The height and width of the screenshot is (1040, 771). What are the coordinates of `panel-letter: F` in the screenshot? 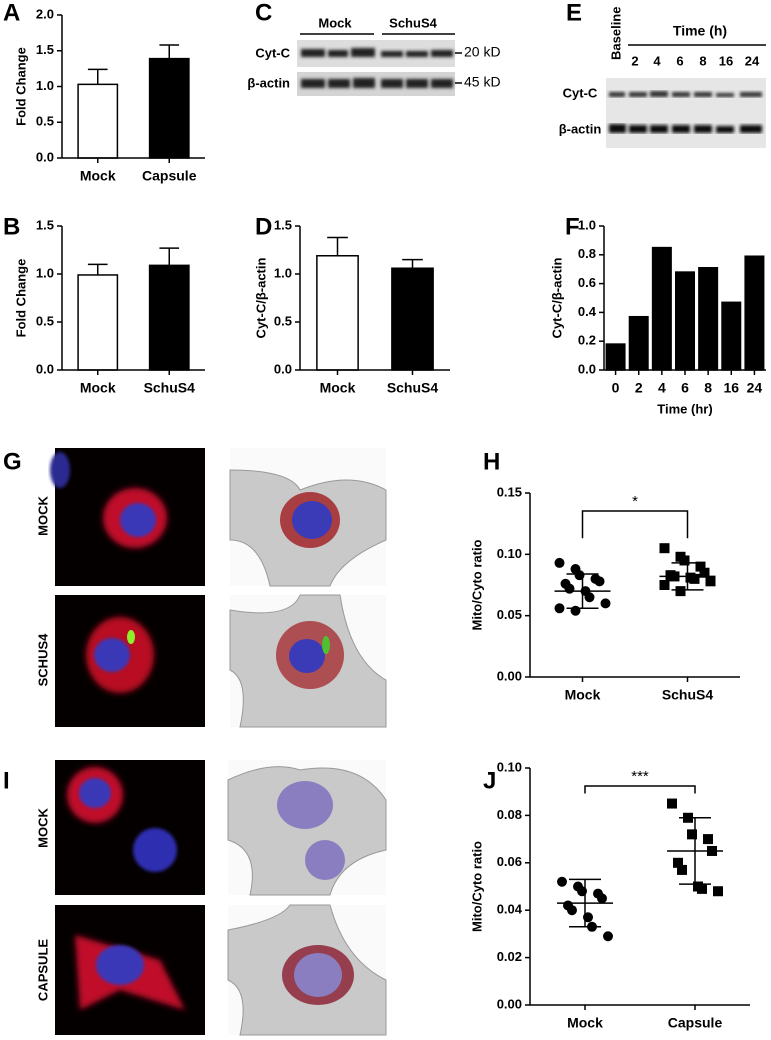 It's located at (572, 226).